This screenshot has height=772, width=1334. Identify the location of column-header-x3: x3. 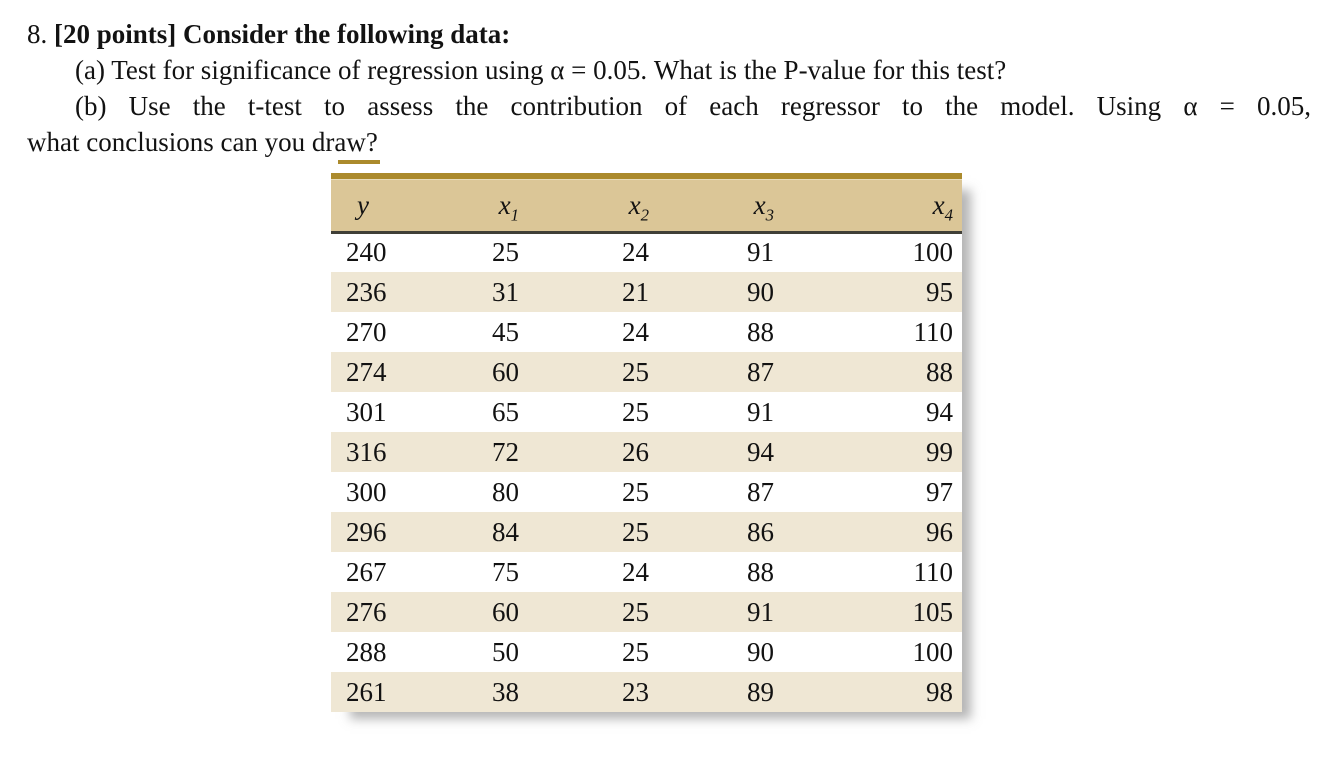
(720, 207).